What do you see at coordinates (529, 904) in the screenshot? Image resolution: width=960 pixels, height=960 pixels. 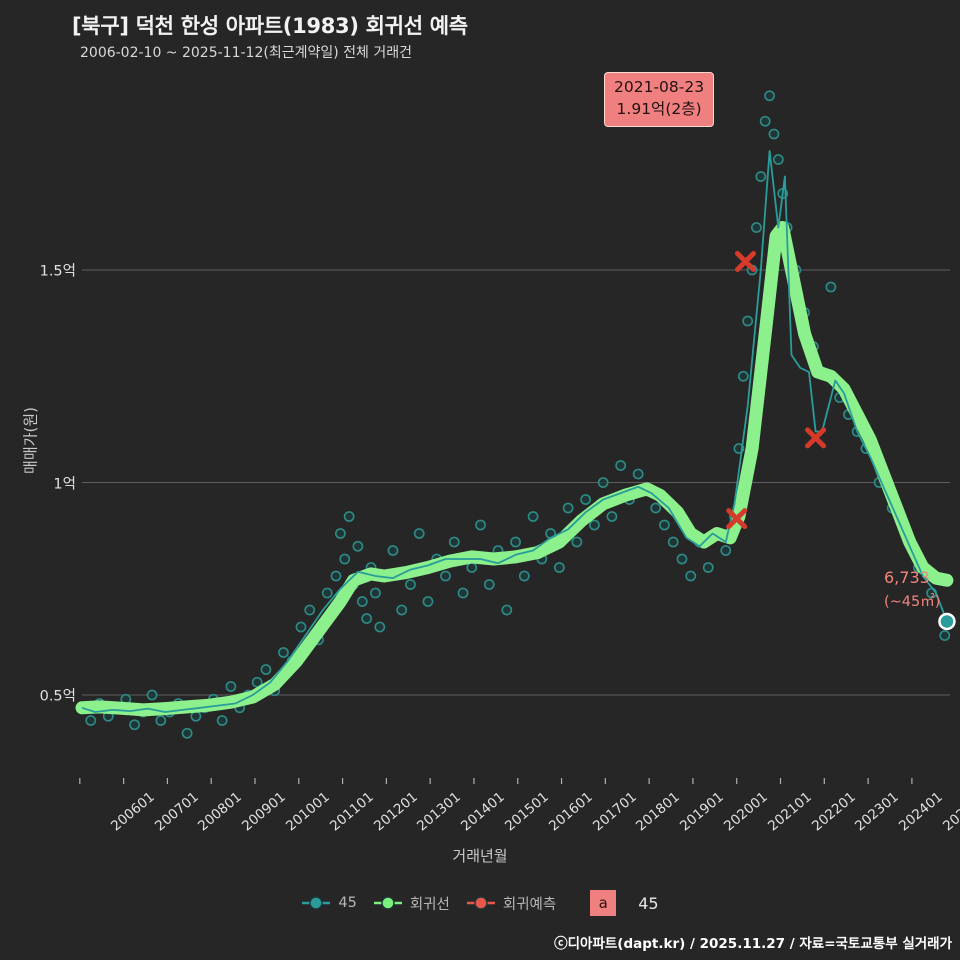 I see `legend-label: 회귀예측` at bounding box center [529, 904].